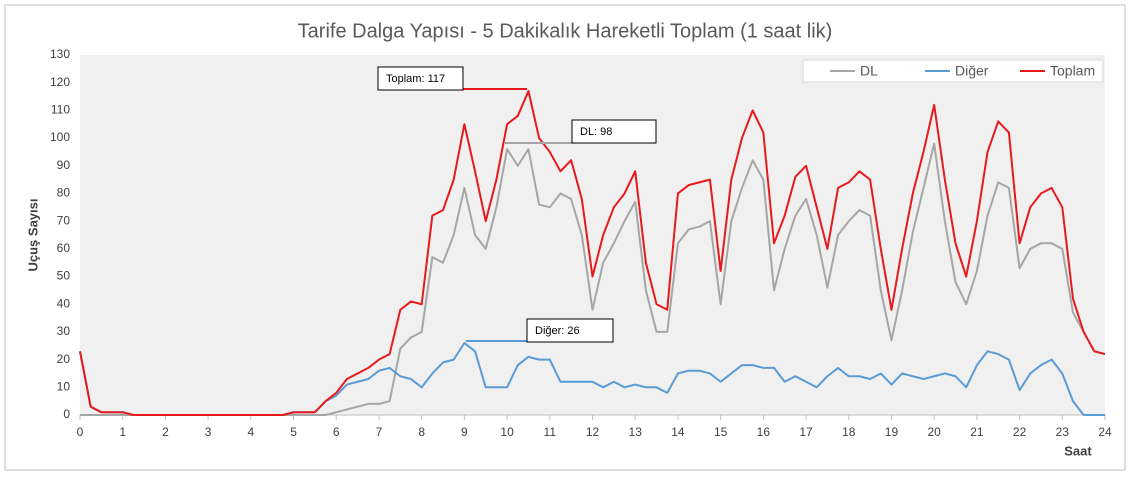 The height and width of the screenshot is (478, 1132). I want to click on y-tick-label: 110, so click(60, 110).